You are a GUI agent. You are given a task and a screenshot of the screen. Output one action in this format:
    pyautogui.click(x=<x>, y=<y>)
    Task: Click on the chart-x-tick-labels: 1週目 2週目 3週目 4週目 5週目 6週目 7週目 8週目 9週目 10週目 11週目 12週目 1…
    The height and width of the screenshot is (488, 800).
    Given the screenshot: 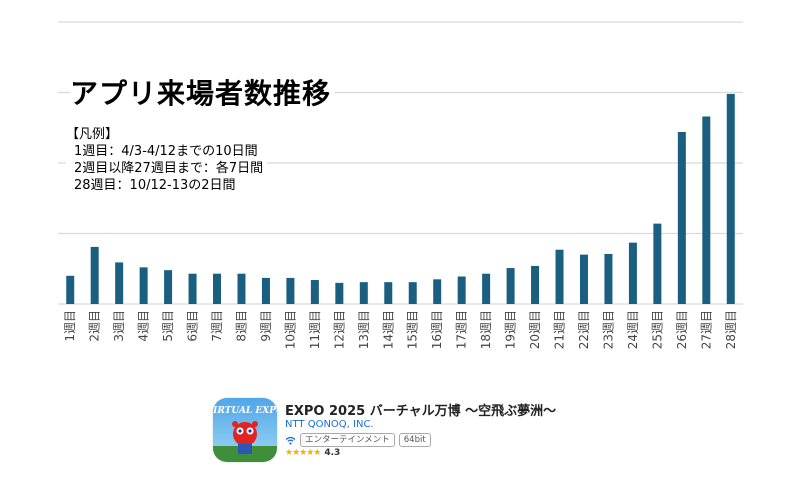 What is the action you would take?
    pyautogui.click(x=400, y=329)
    